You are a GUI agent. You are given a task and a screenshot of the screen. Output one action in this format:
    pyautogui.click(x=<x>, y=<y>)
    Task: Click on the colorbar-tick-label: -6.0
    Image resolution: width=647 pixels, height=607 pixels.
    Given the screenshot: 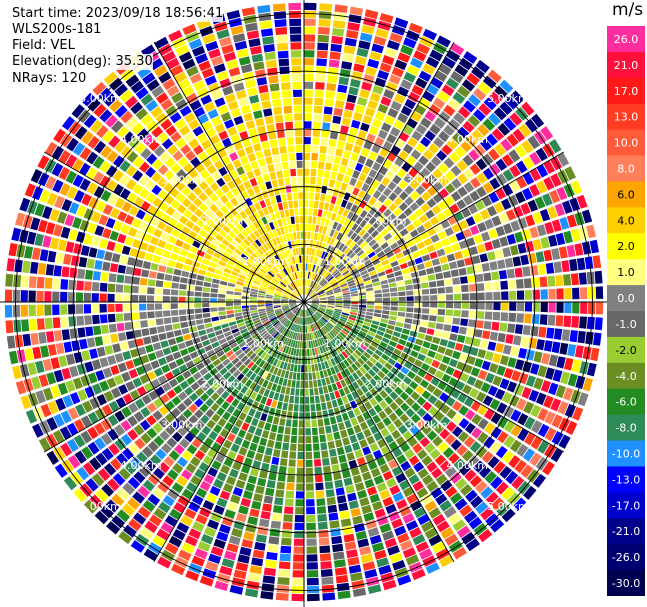 What is the action you would take?
    pyautogui.click(x=625, y=402)
    